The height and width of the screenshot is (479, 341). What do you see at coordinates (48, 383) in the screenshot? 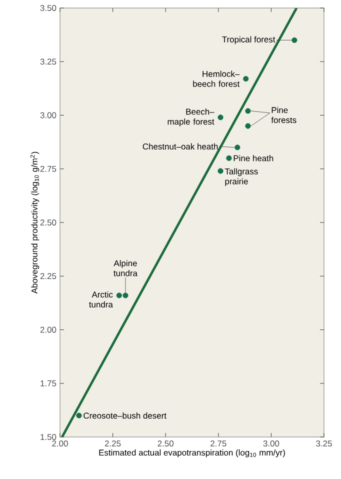
I see `y-tick-label: 1.75` at bounding box center [48, 383].